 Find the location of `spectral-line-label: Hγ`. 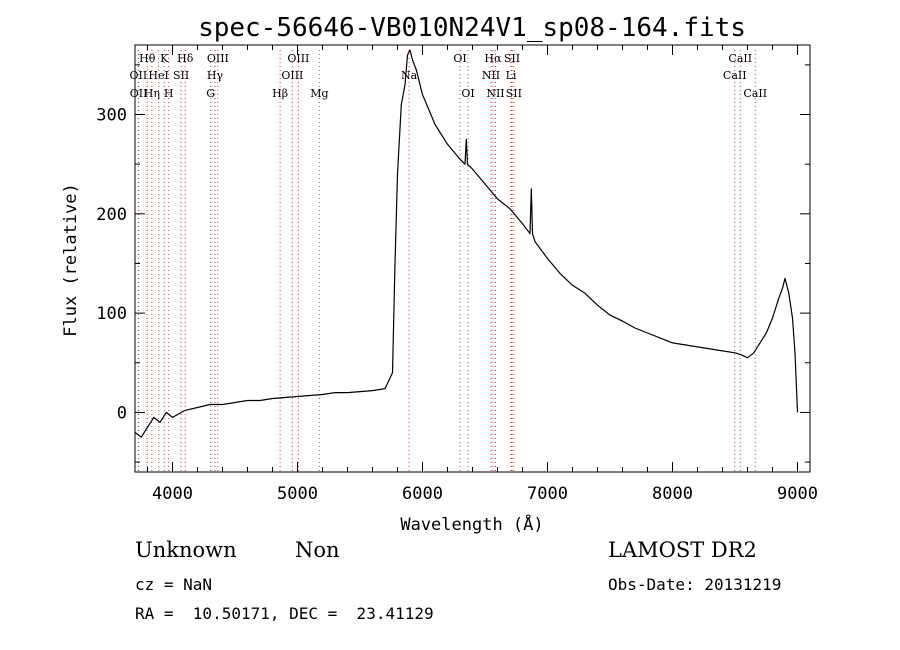

spectral-line-label: Hγ is located at coordinates (215, 75).